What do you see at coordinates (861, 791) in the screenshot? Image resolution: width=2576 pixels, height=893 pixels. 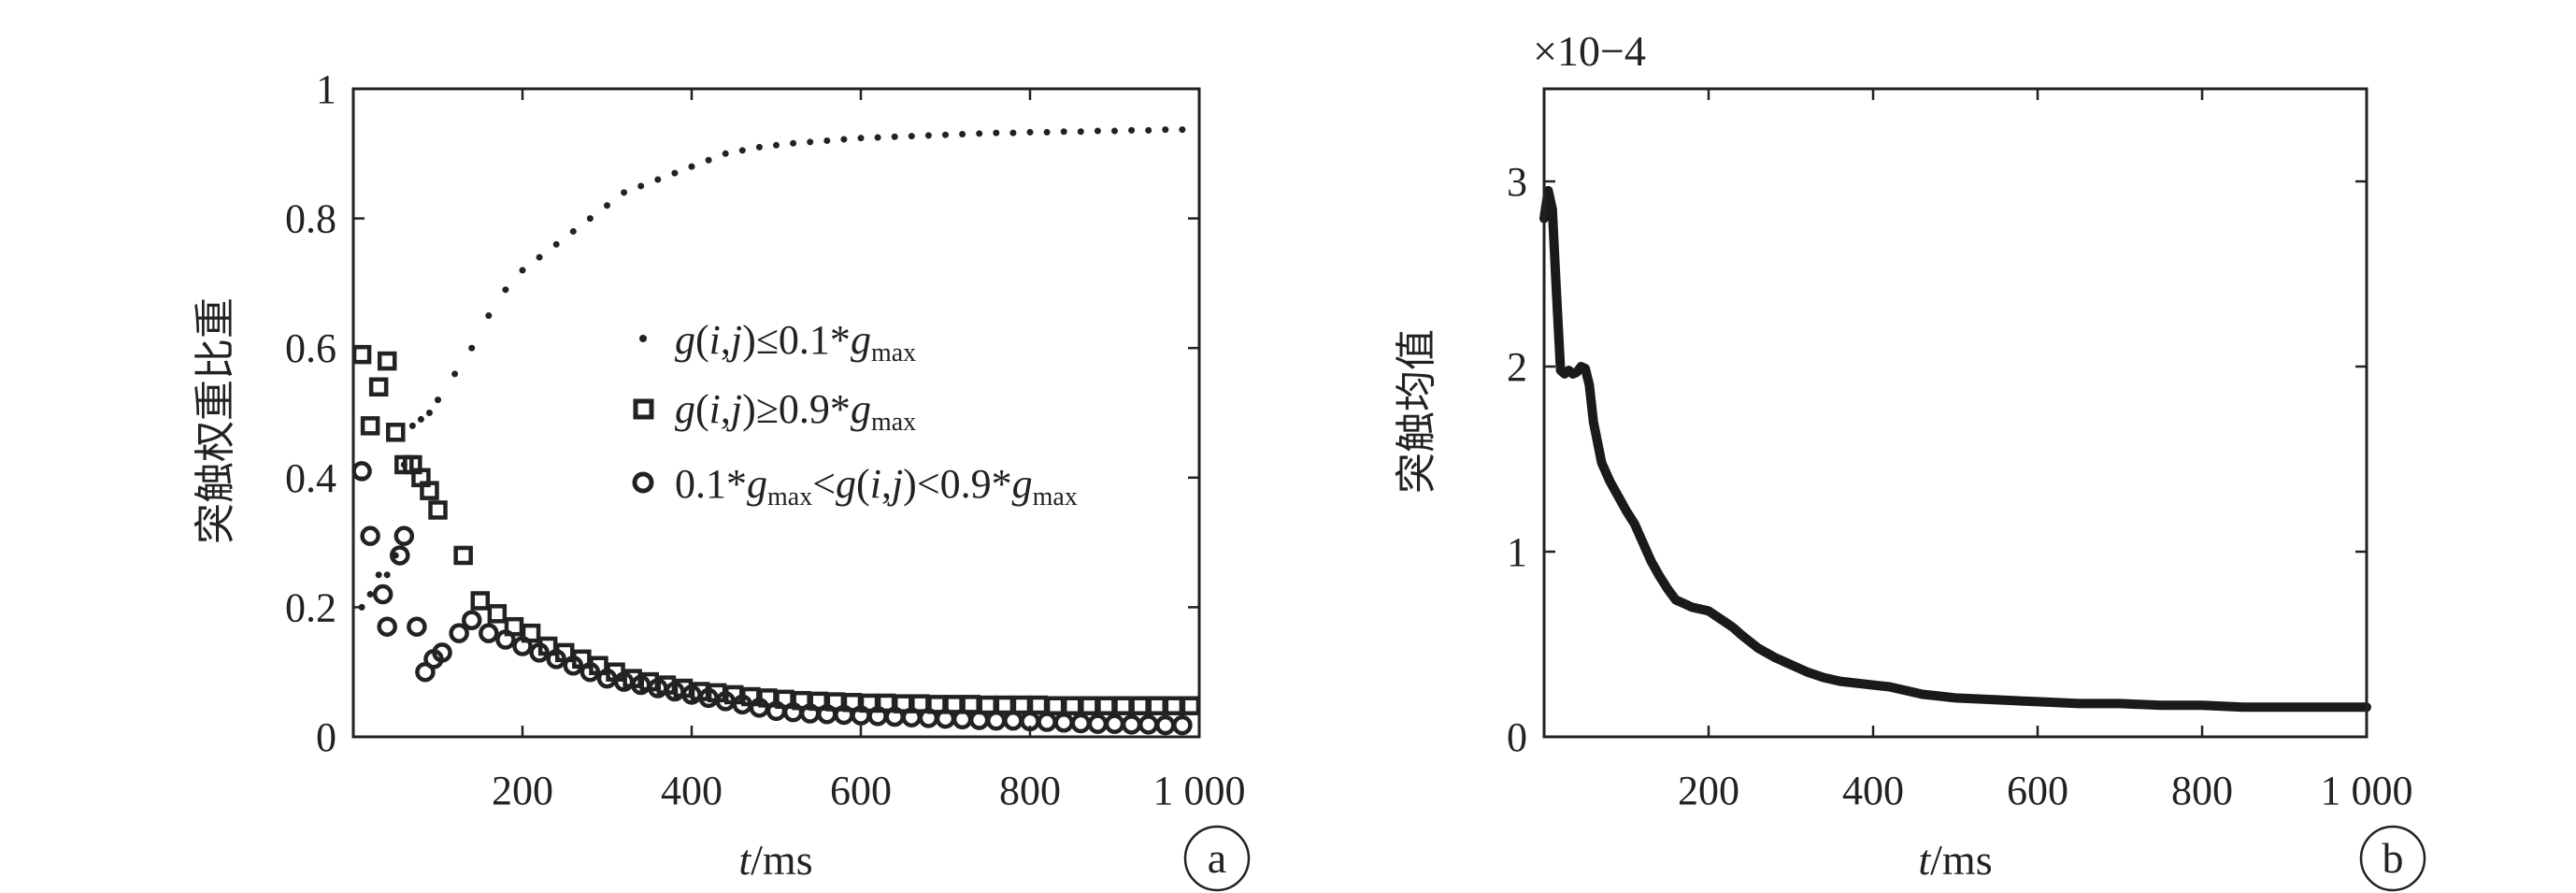 I see `xtick-label: 600` at bounding box center [861, 791].